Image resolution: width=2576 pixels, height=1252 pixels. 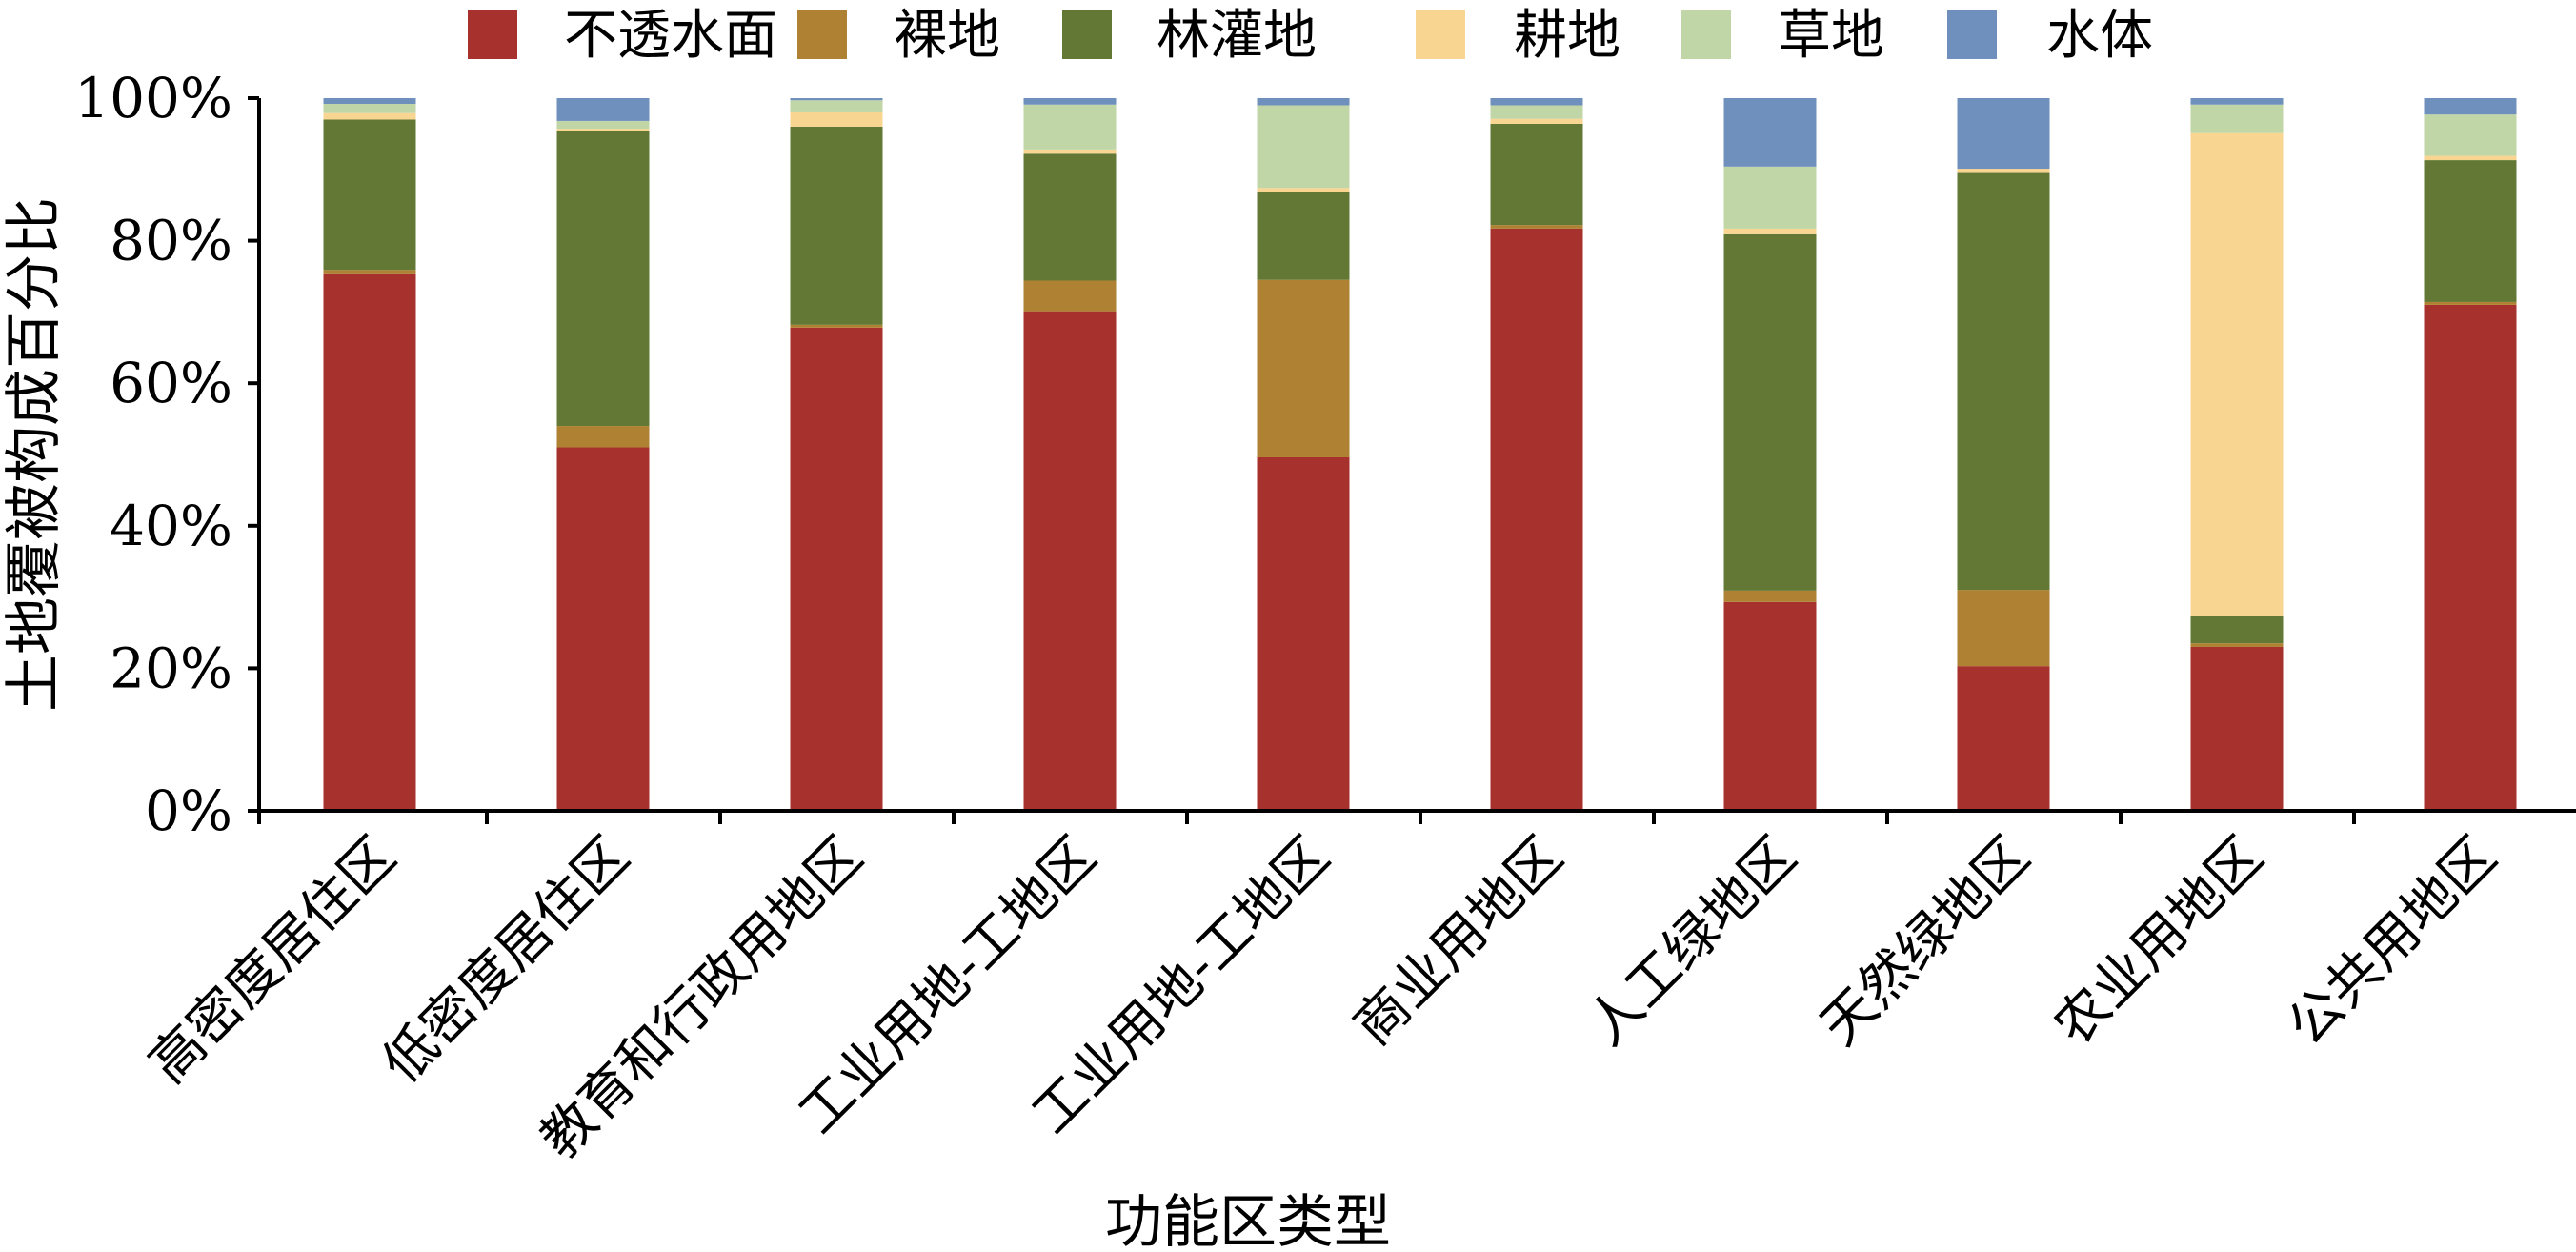 What do you see at coordinates (1248, 1220) in the screenshot?
I see `x-axis-title: 功能区类型` at bounding box center [1248, 1220].